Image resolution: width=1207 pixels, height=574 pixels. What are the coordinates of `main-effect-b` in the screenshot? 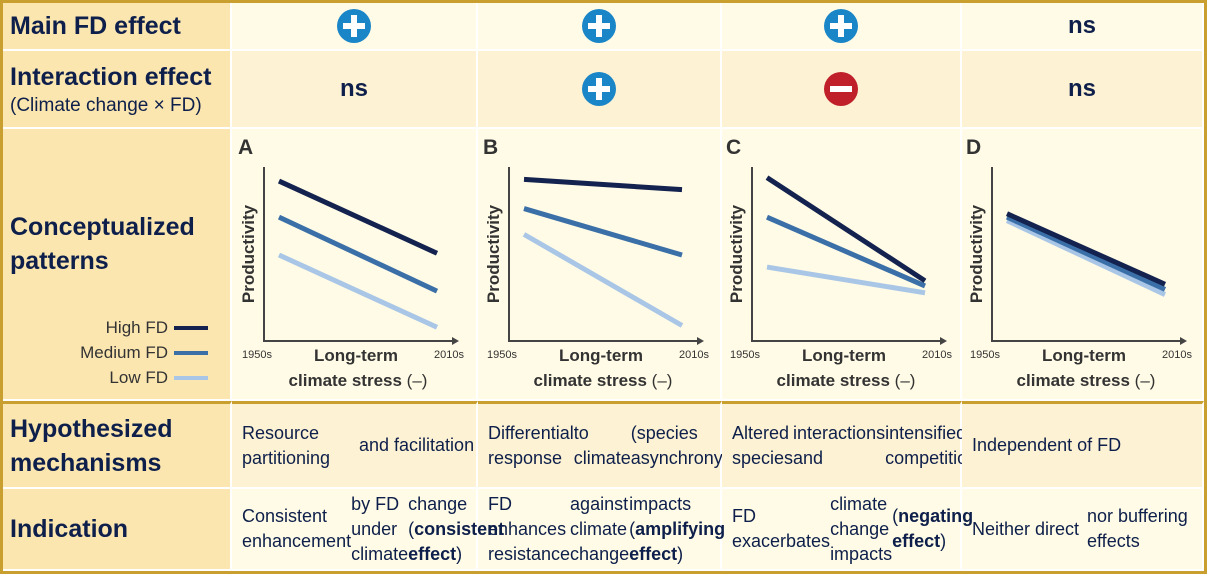 It's located at (600, 27).